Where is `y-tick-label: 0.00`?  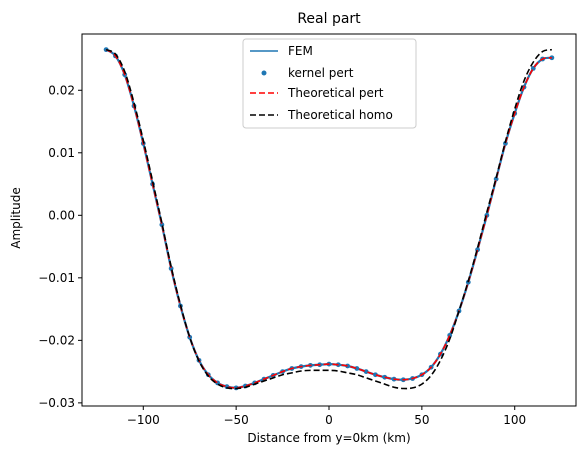 y-tick-label: 0.00 is located at coordinates (61, 215).